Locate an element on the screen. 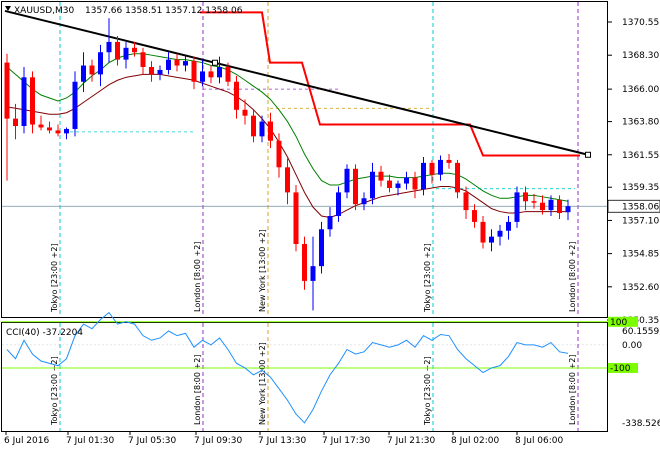 Image resolution: width=660 pixels, height=450 pixels. price-tick-label: 1363.80 is located at coordinates (640, 123).